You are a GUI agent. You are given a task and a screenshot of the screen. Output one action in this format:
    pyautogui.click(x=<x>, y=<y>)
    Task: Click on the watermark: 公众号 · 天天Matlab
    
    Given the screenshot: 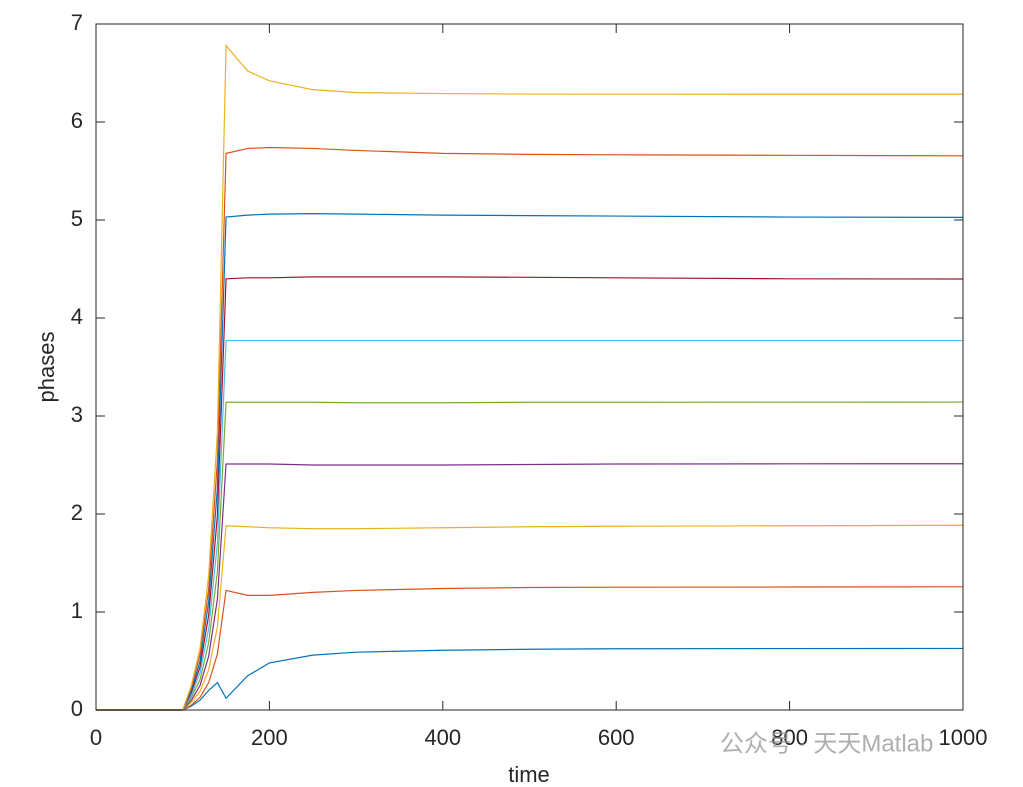 What is the action you would take?
    pyautogui.click(x=826, y=743)
    